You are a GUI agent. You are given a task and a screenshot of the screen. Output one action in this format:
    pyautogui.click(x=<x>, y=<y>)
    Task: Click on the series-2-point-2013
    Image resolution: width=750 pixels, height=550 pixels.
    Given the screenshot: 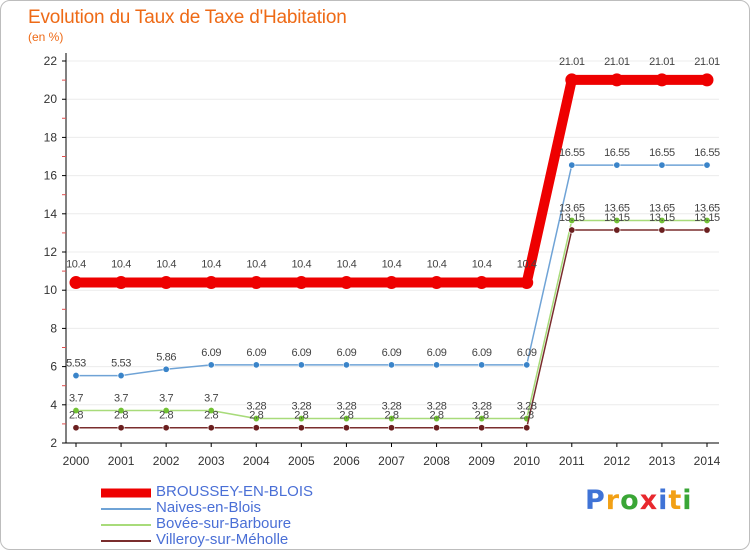 What is the action you would take?
    pyautogui.click(x=662, y=220)
    